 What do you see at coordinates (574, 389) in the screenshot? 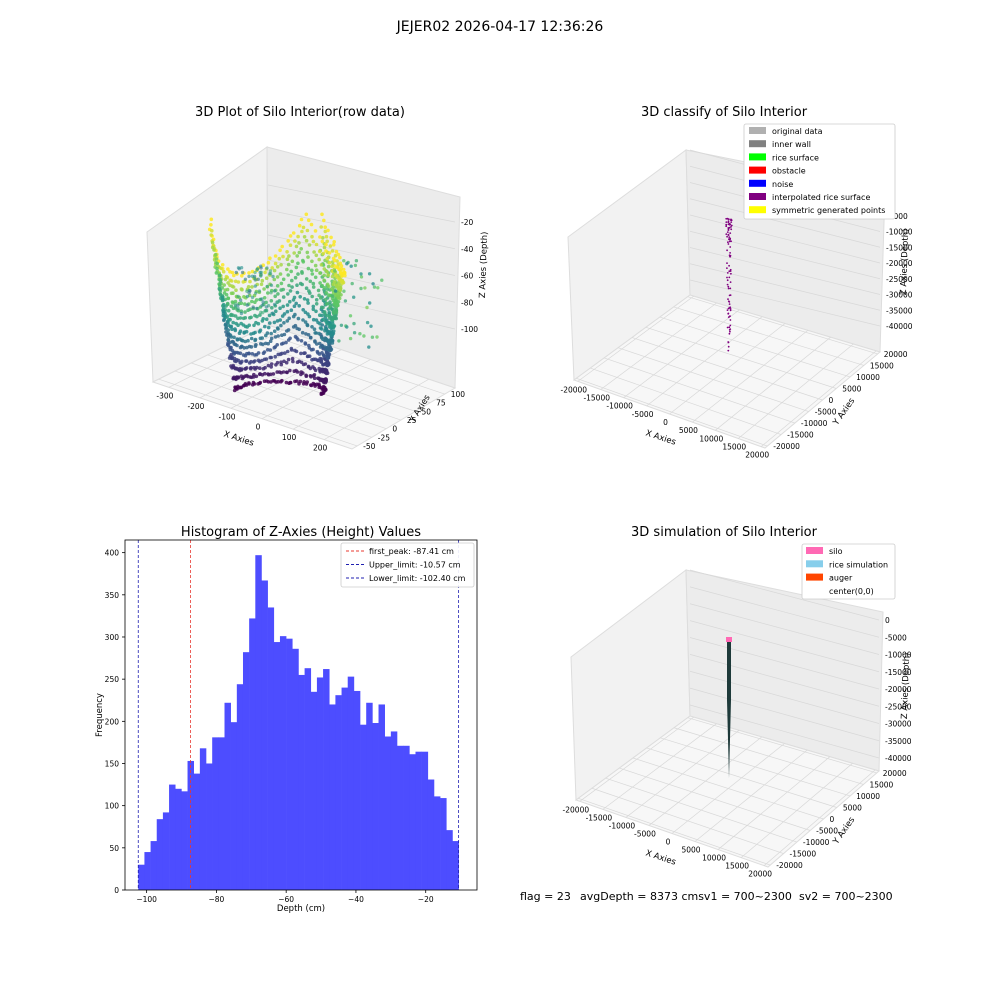
I see `x-tick-label: -20000` at bounding box center [574, 389].